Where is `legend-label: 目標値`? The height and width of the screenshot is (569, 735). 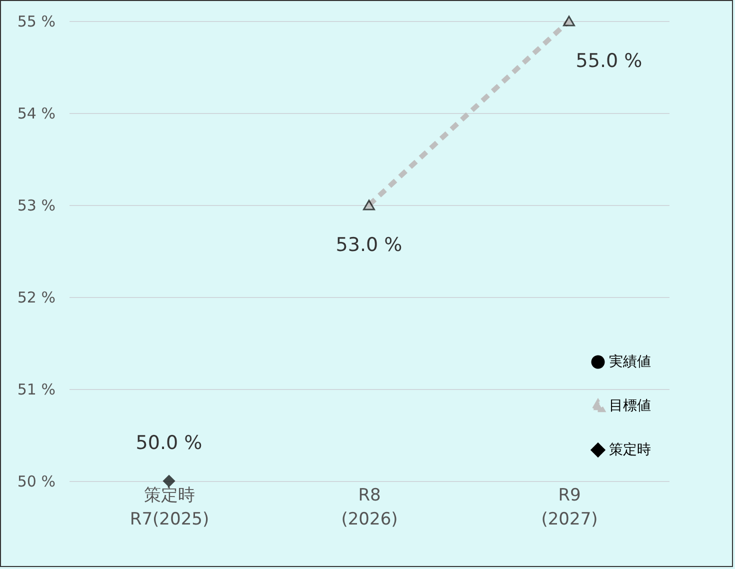
legend-label: 目標値 is located at coordinates (630, 406).